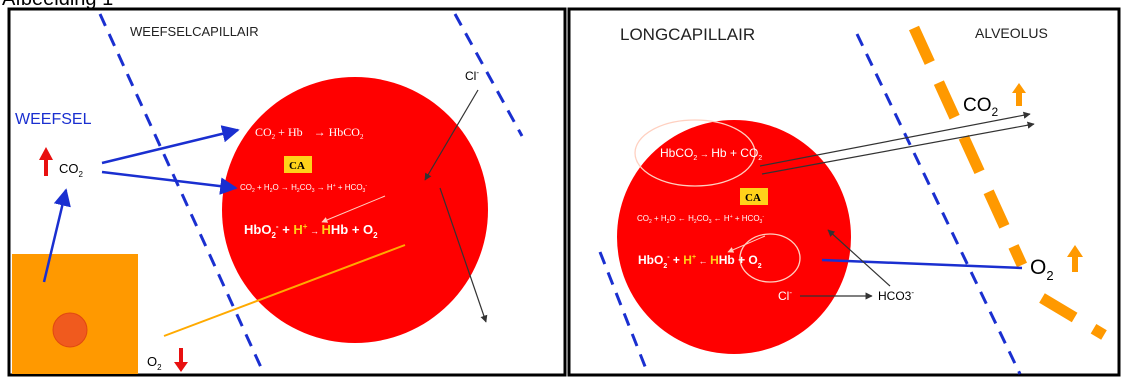 This screenshot has width=1125, height=380. I want to click on bicarbonate-in-arrow, so click(859, 258).